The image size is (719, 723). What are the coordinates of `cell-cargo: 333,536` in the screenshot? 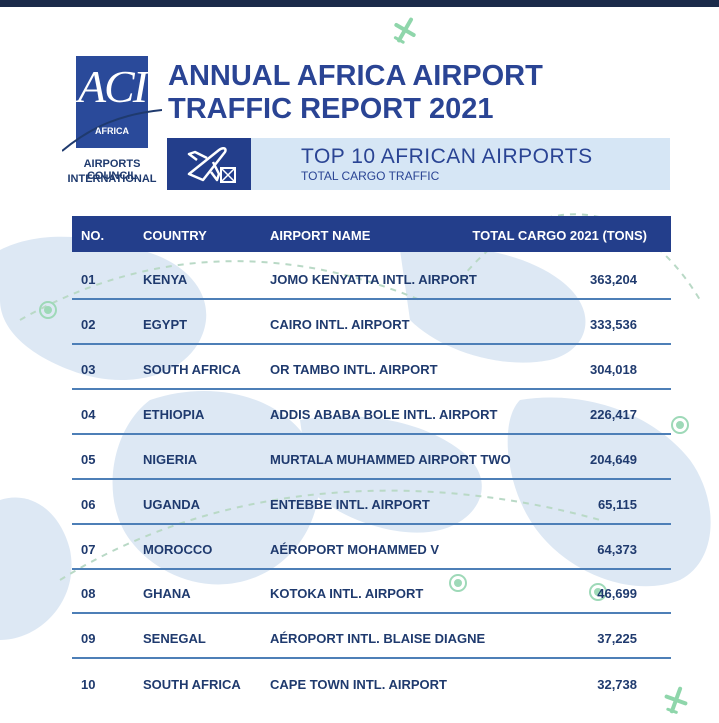 It's located at (613, 324).